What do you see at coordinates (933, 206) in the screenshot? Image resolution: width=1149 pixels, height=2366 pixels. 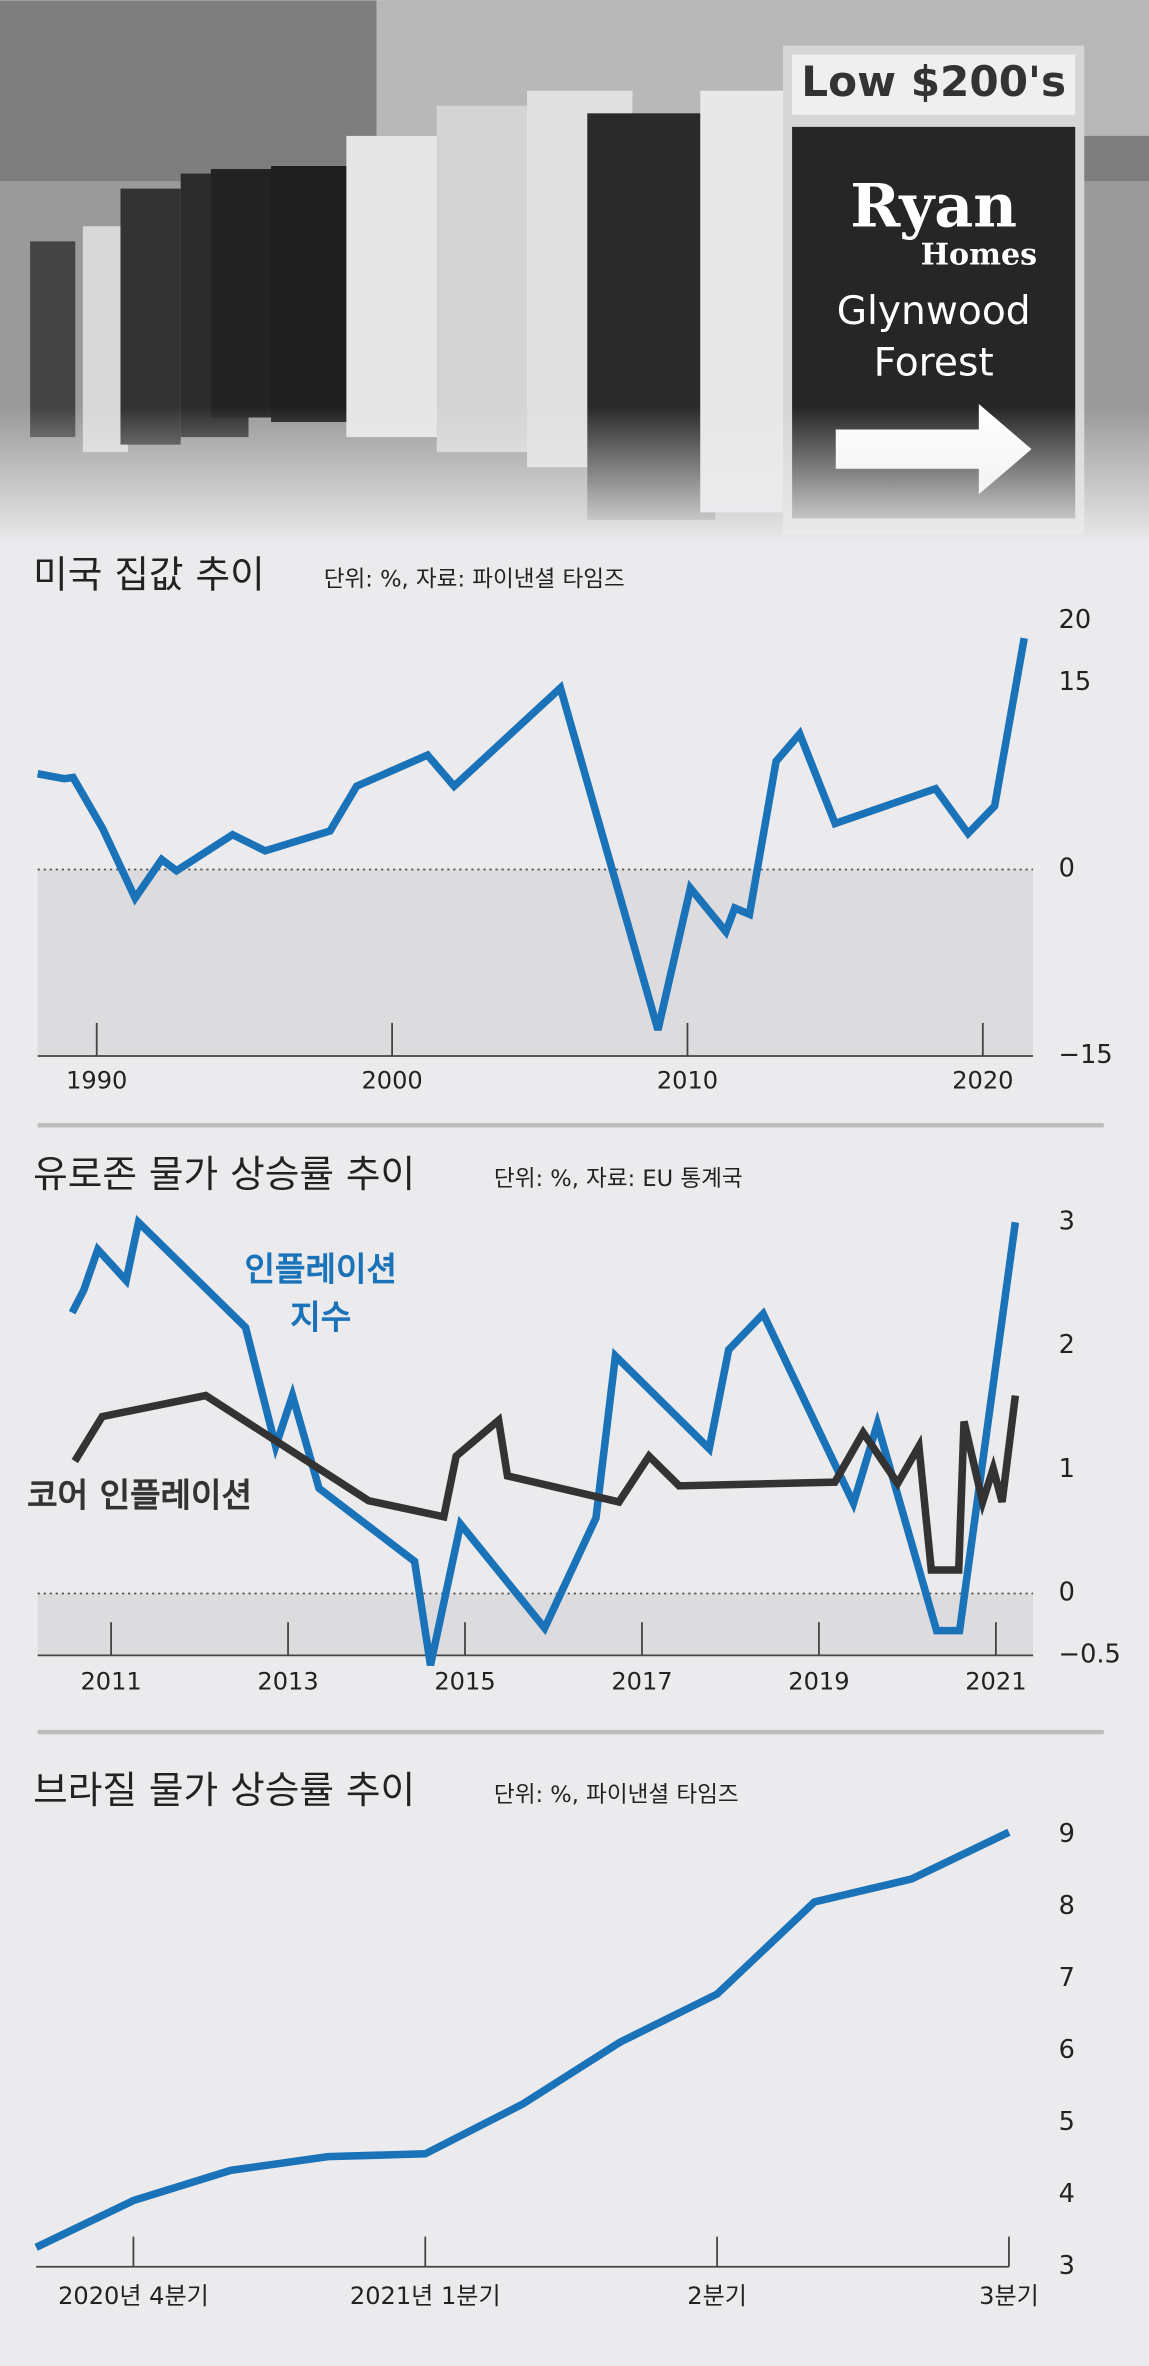 I see `sign-text: Ryan` at bounding box center [933, 206].